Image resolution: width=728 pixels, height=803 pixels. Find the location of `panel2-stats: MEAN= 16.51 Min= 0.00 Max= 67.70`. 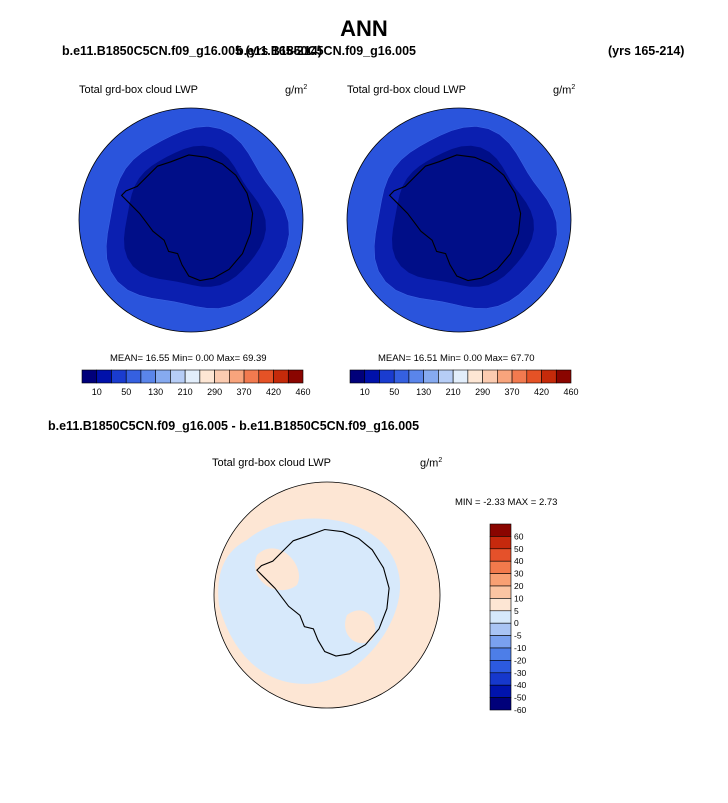

panel2-stats: MEAN= 16.51 Min= 0.00 Max= 67.70 is located at coordinates (456, 358).